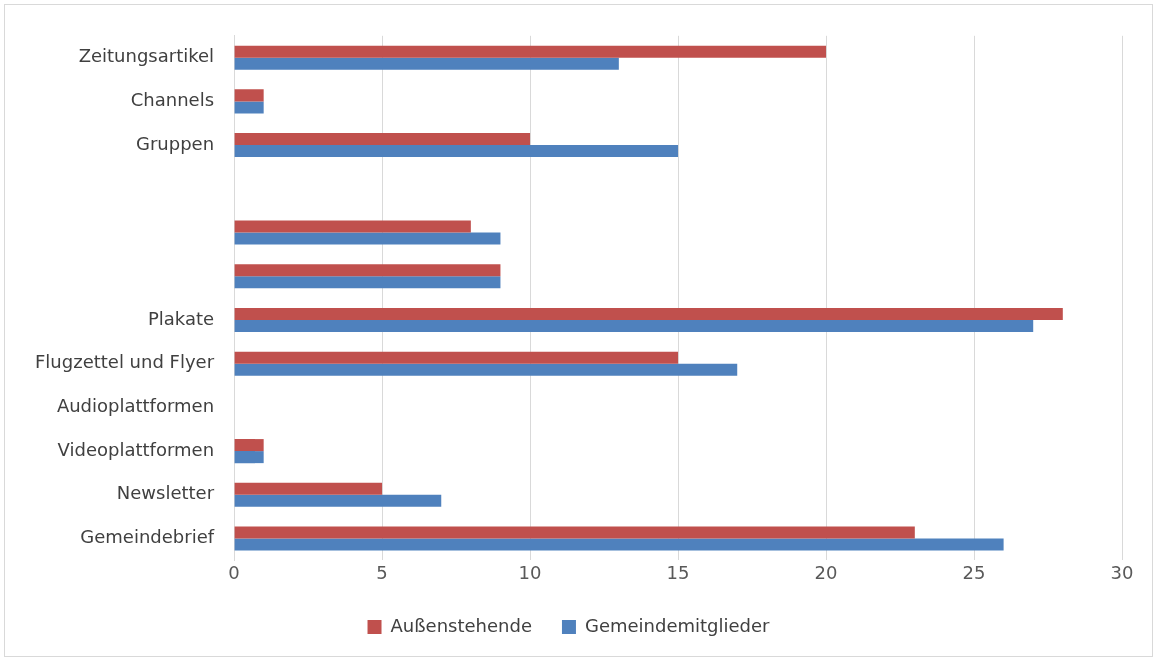 This screenshot has width=1157, height=661. Describe the element at coordinates (147, 537) in the screenshot. I see `y-tick-label: Gemeindebrief` at that location.